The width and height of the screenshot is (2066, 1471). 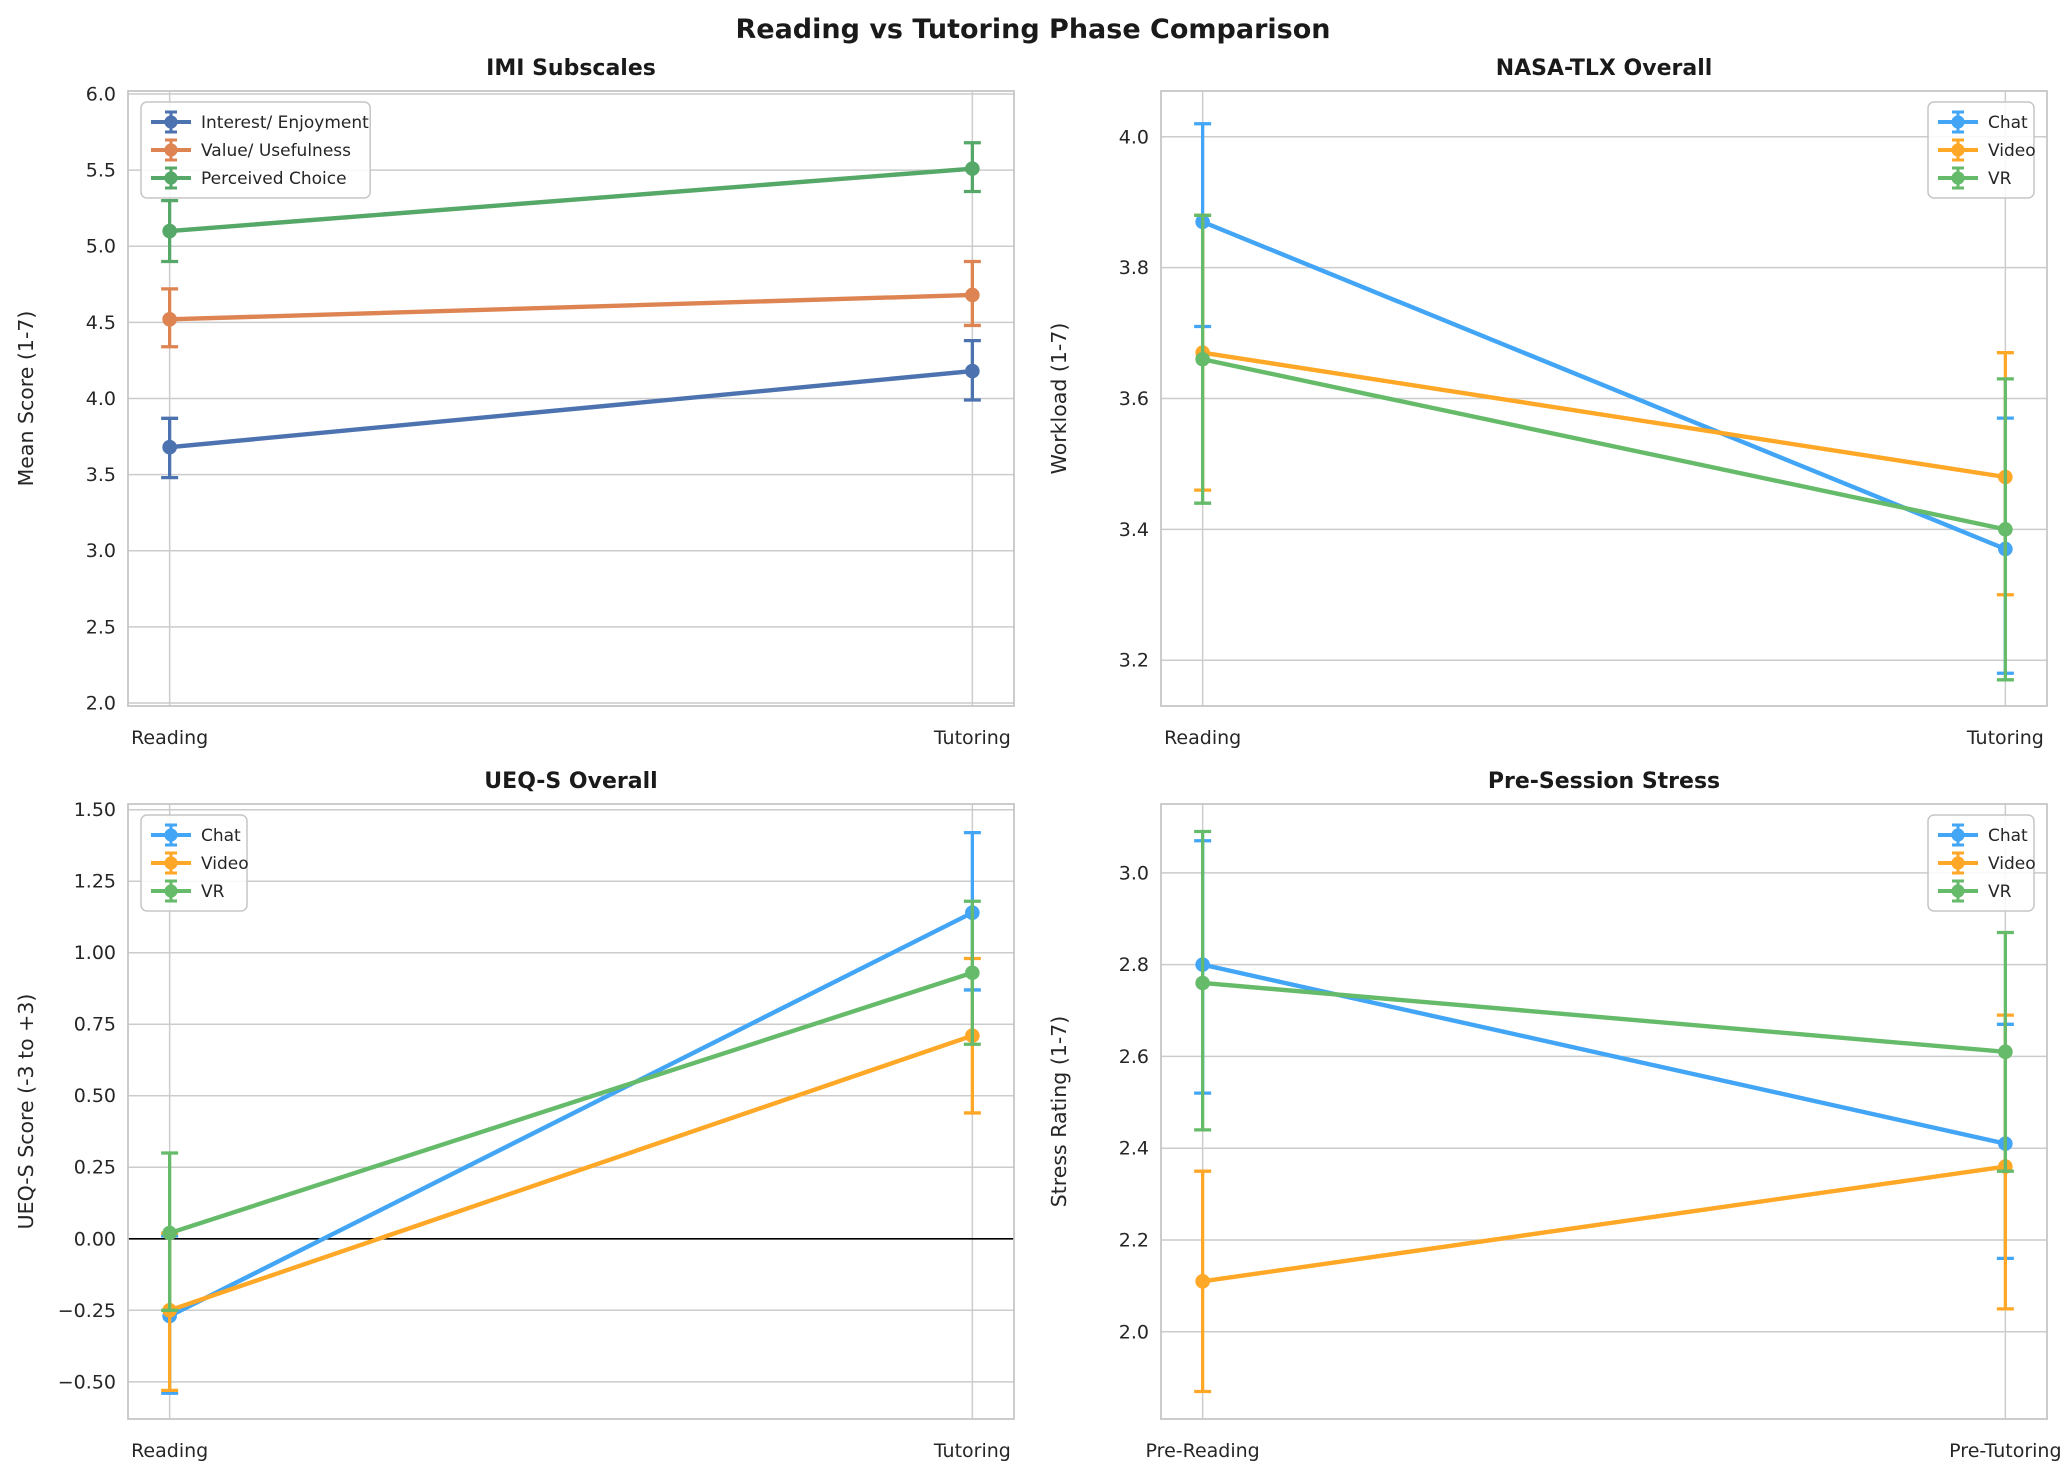 I want to click on y-tick-label: 4.0, so click(x=1134, y=137).